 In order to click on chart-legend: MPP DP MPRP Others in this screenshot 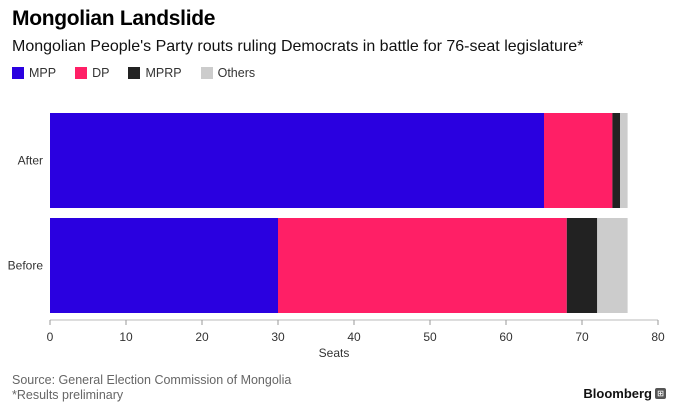, I will do `click(143, 73)`.